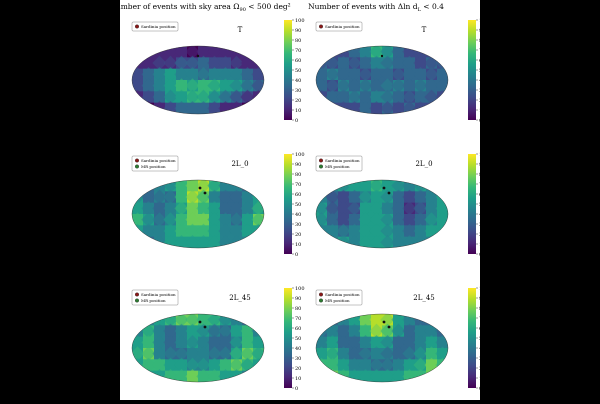 This screenshot has width=600, height=404. I want to click on colorbar-tick-label: 40, so click(479, 349).